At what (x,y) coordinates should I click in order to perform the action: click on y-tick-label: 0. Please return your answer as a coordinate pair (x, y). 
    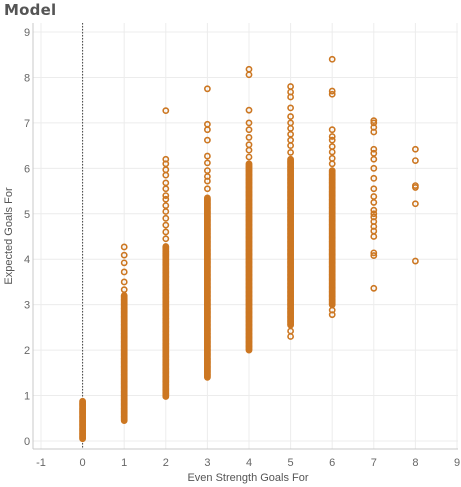
    Looking at the image, I should click on (27, 442).